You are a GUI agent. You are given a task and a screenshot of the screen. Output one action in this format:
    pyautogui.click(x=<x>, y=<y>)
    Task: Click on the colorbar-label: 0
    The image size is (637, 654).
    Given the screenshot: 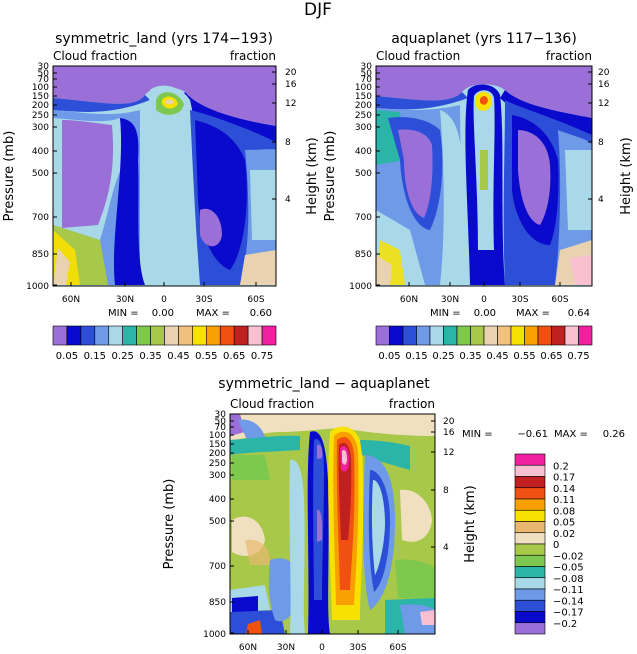 What is the action you would take?
    pyautogui.click(x=556, y=545)
    